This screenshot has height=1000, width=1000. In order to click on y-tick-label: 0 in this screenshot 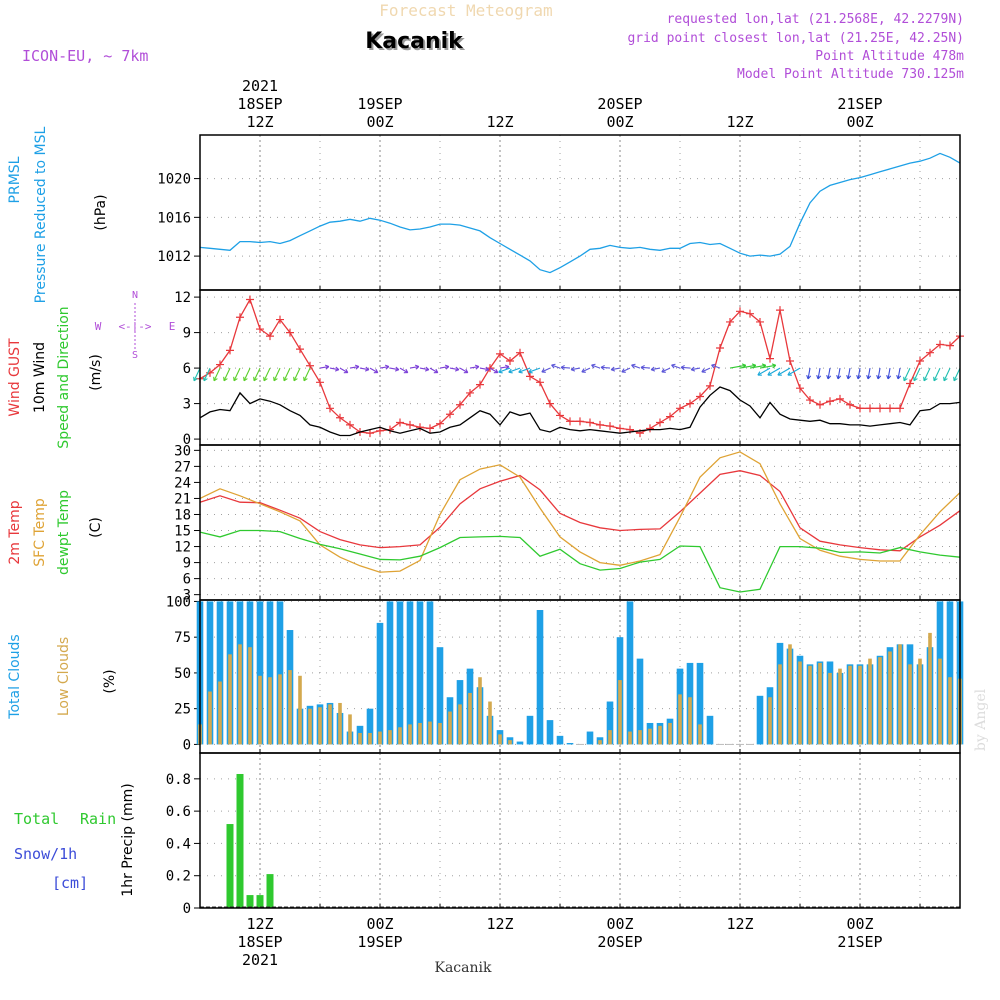, I will do `click(187, 440)`.